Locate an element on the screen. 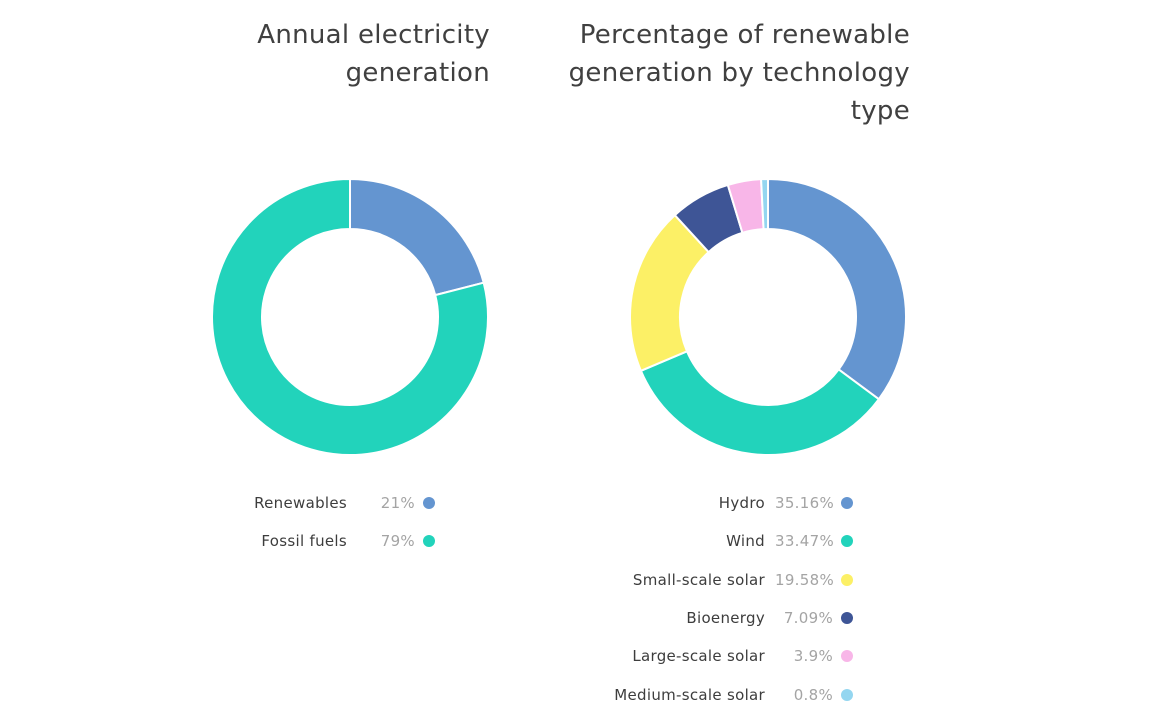 The image size is (1161, 728). legend-item-fossil-fuels: Fossil fuels 79% is located at coordinates (344, 541).